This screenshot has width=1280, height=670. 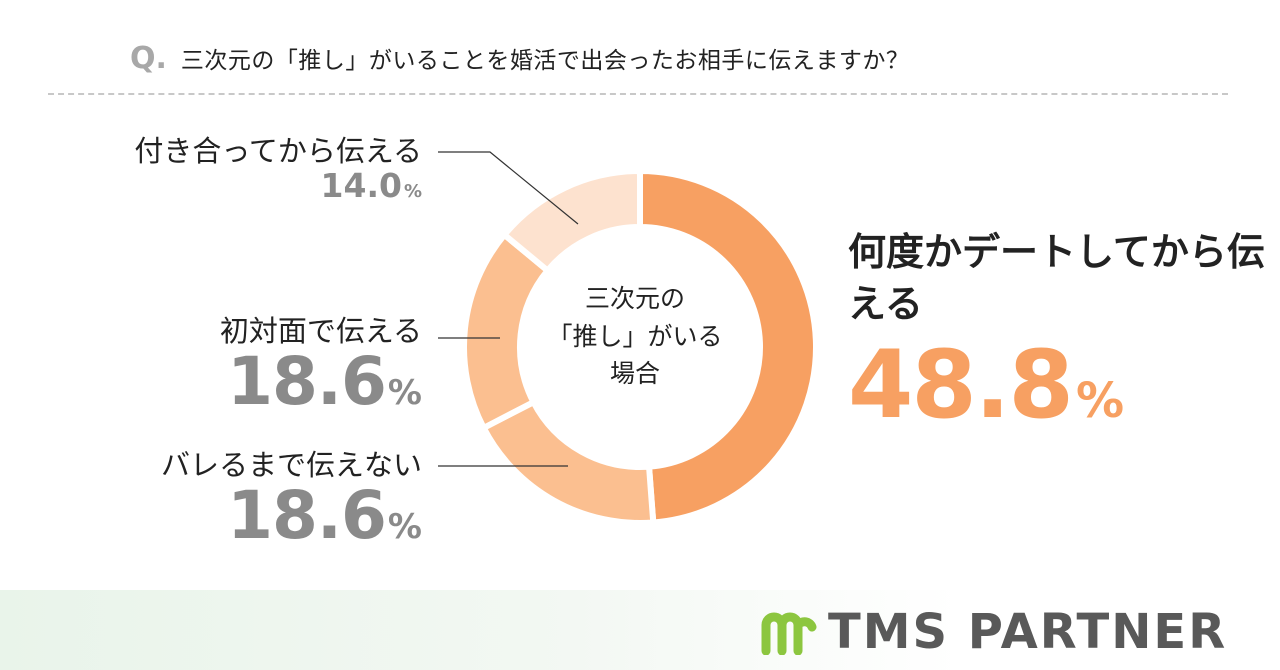 I want to click on leader-after-dating, so click(x=508, y=188).